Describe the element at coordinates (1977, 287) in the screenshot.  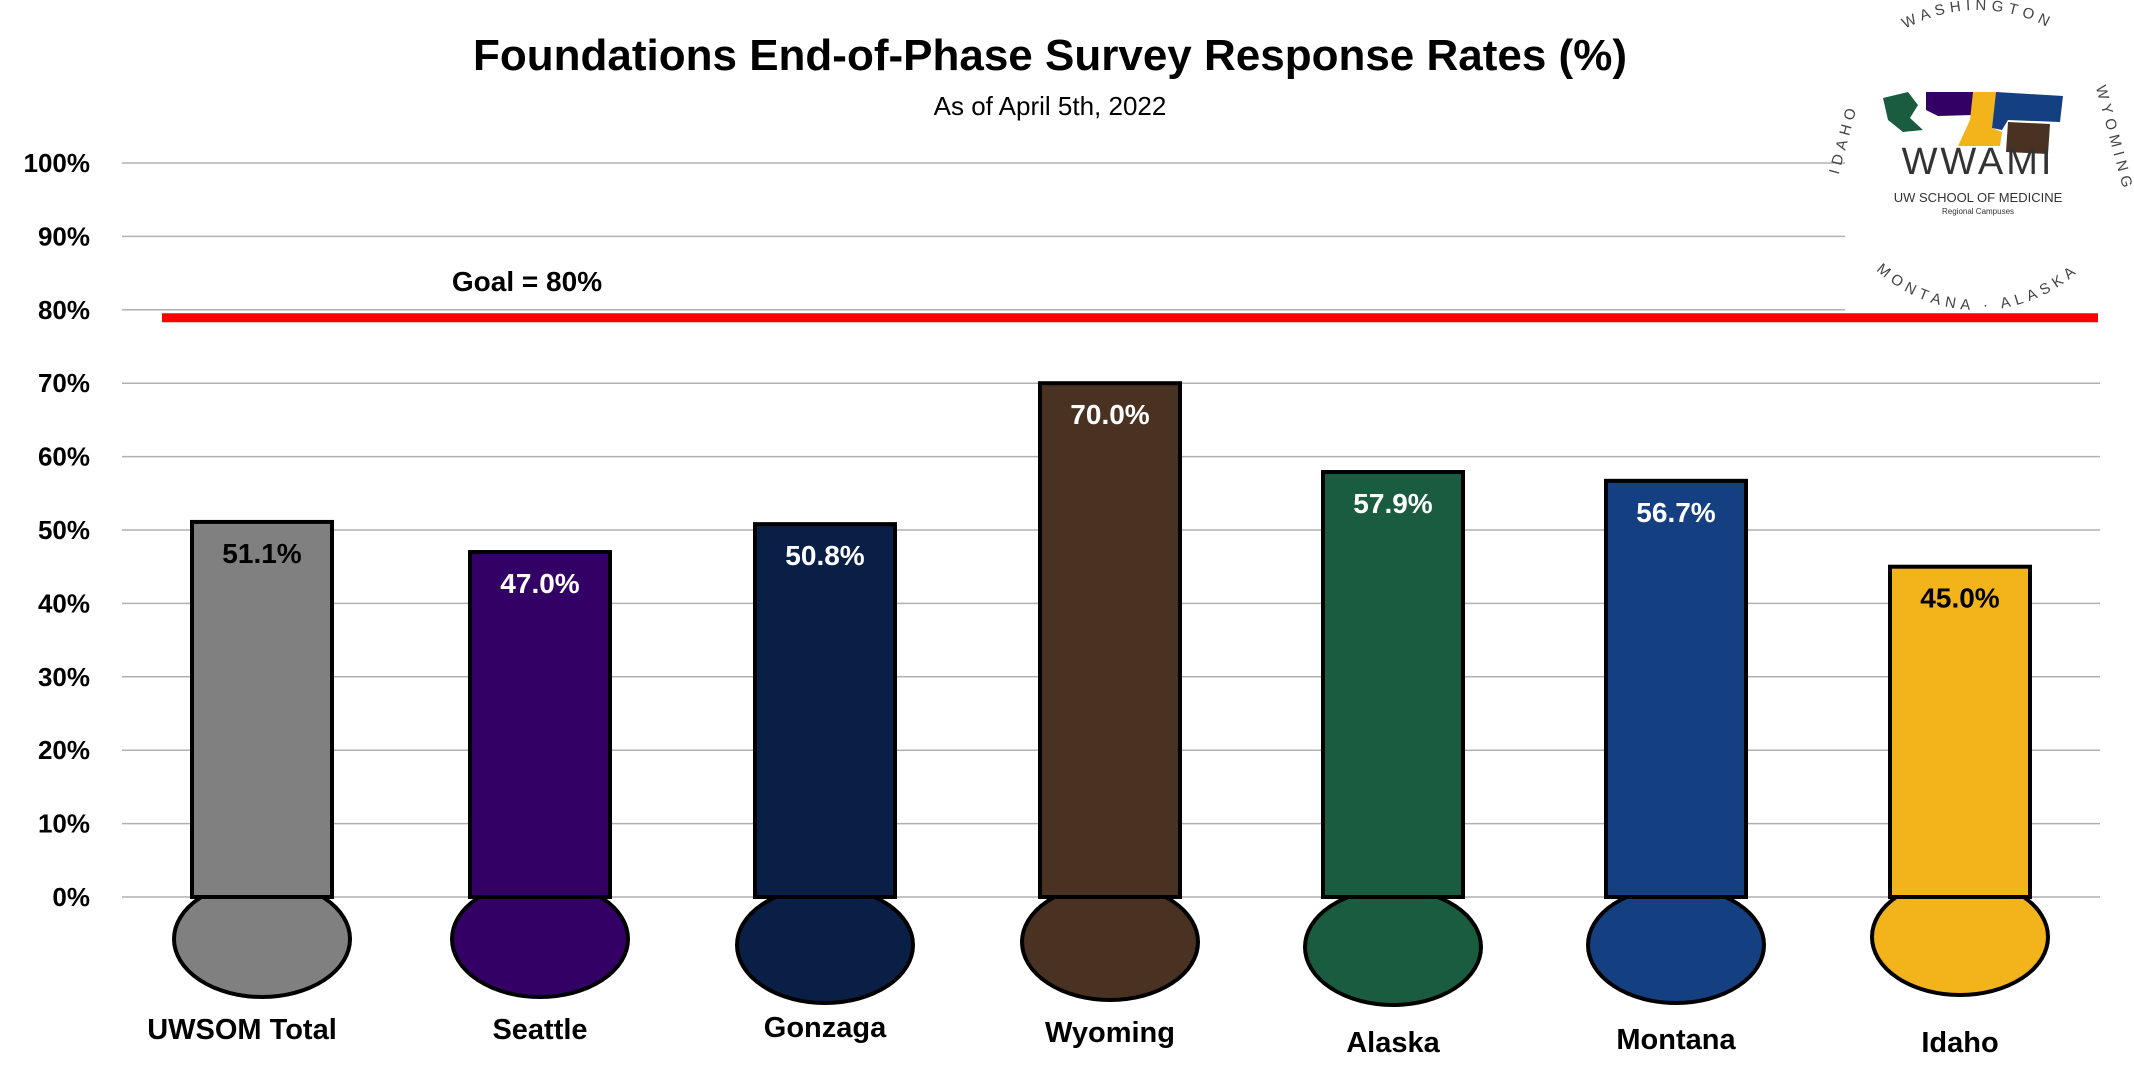
I see `logo-arc-bottom: MONTANA · ALASKA` at that location.